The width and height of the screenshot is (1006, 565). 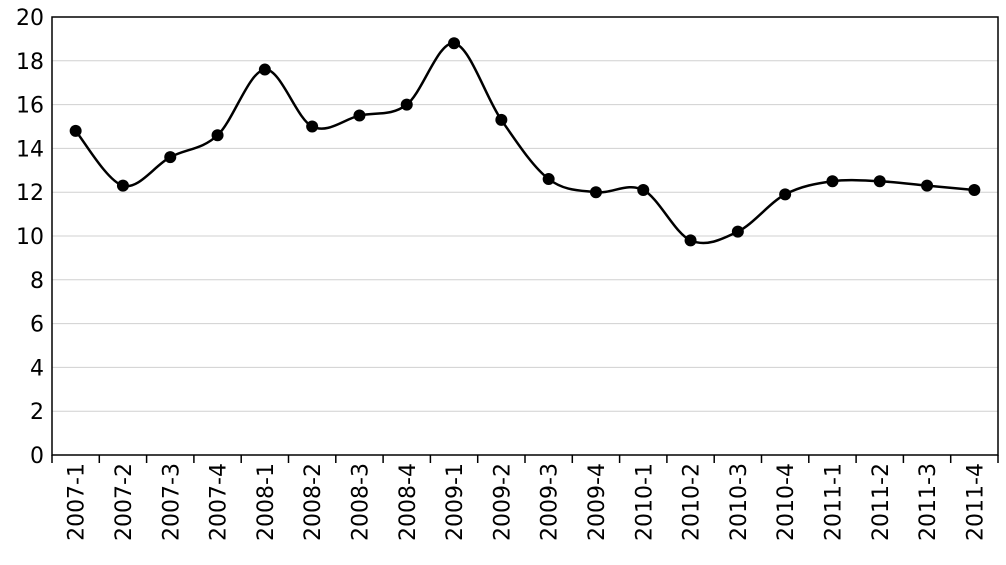 What do you see at coordinates (455, 502) in the screenshot?
I see `x-tick-label: 2009-1` at bounding box center [455, 502].